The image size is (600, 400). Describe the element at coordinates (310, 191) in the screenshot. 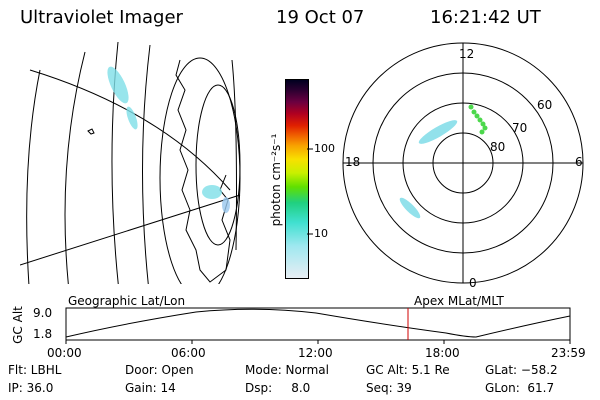

I see `colorbar-ticks` at that location.